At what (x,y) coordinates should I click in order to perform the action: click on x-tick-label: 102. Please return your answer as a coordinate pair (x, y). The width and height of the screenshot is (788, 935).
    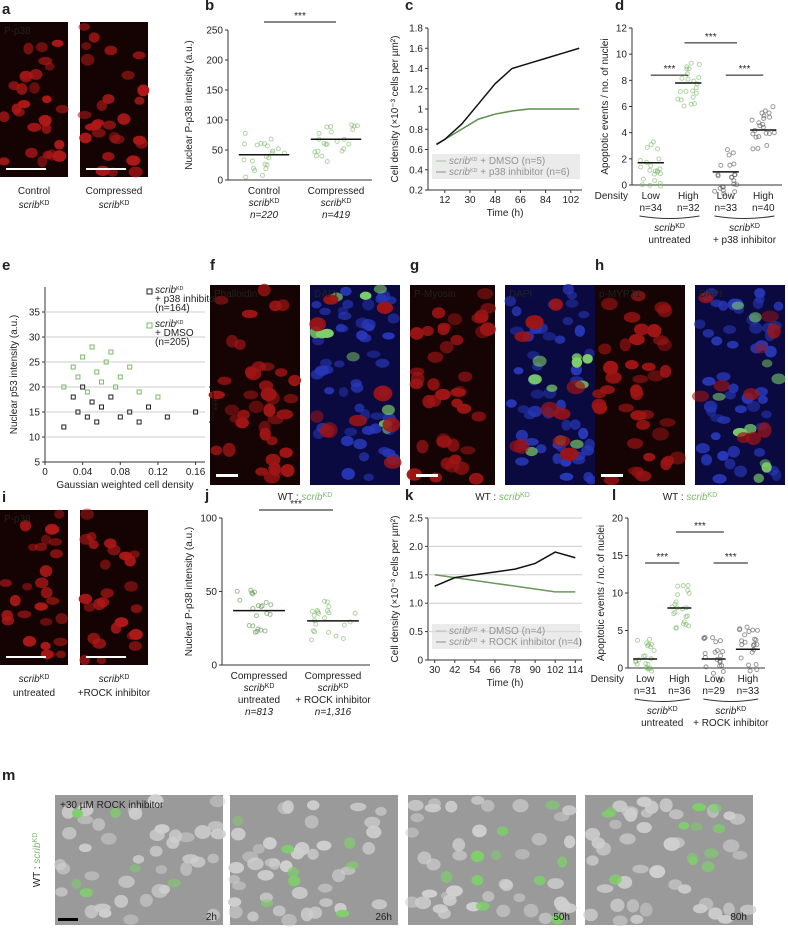
    Looking at the image, I should click on (555, 670).